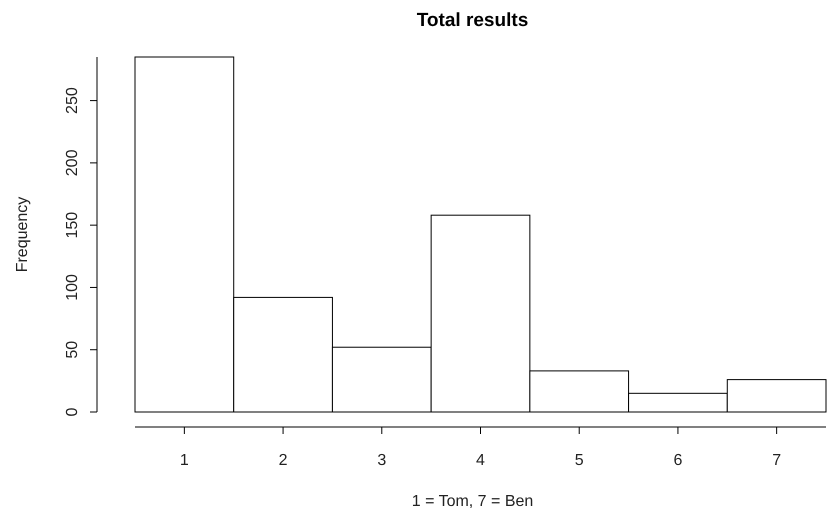 This screenshot has width=829, height=528. Describe the element at coordinates (472, 20) in the screenshot. I see `chart-title: Total results` at that location.